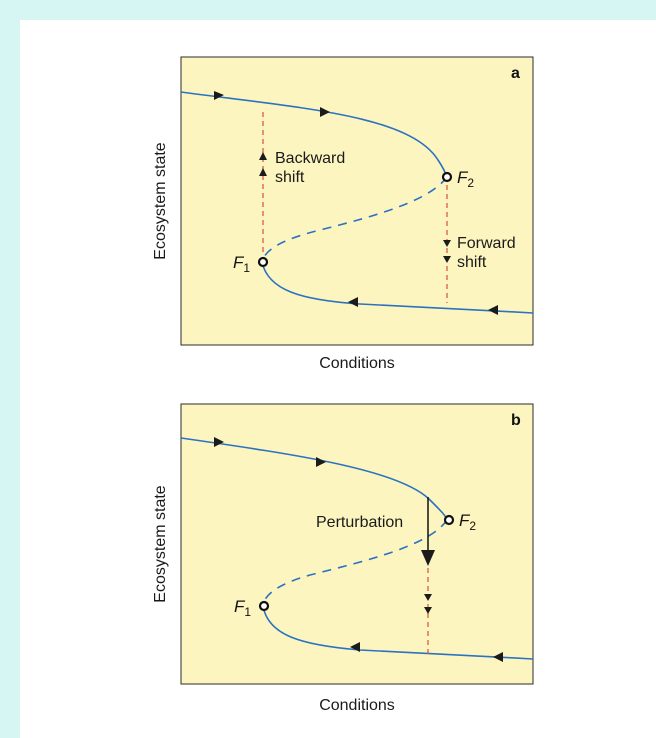 The height and width of the screenshot is (738, 656). Describe the element at coordinates (516, 420) in the screenshot. I see `panel-b-tag: b` at that location.